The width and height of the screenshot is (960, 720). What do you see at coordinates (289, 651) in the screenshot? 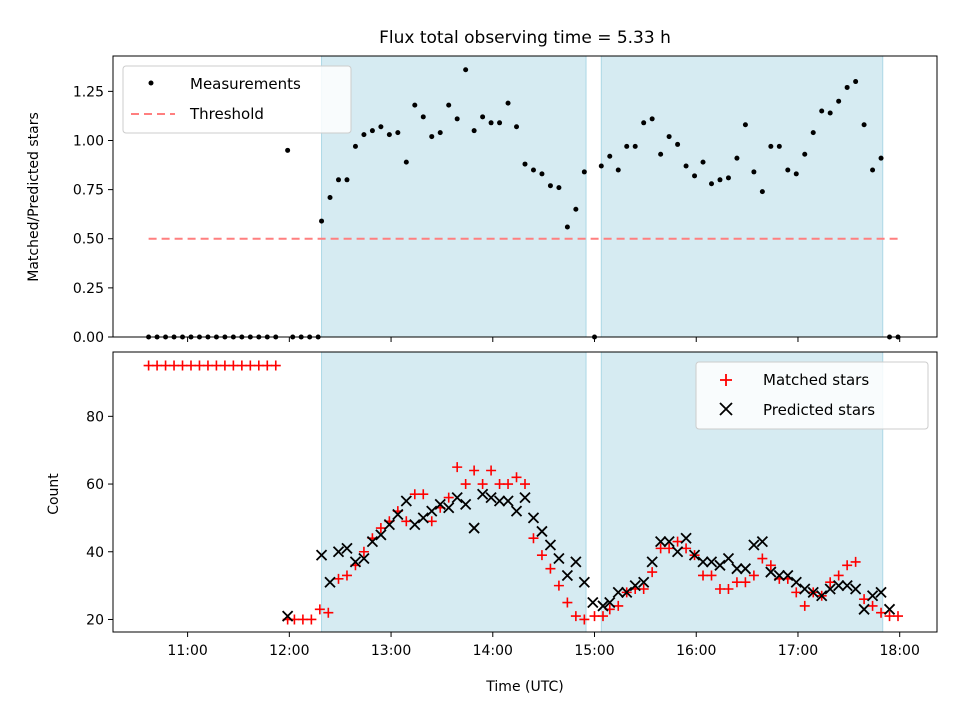
I see `x-tick-label: 12:00` at bounding box center [289, 651].